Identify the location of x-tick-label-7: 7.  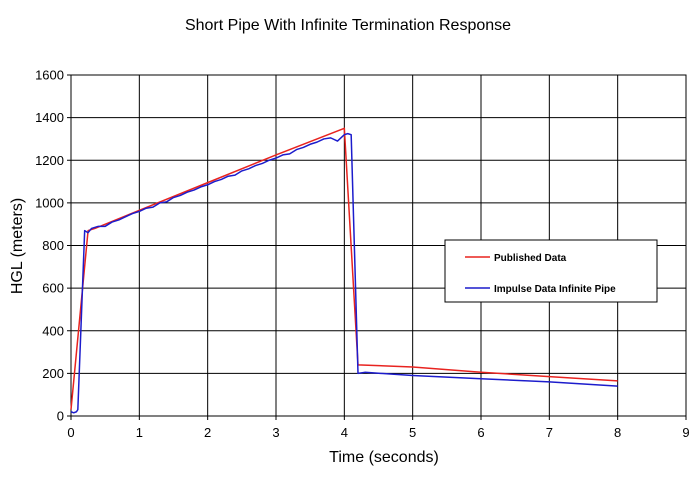
(549, 432).